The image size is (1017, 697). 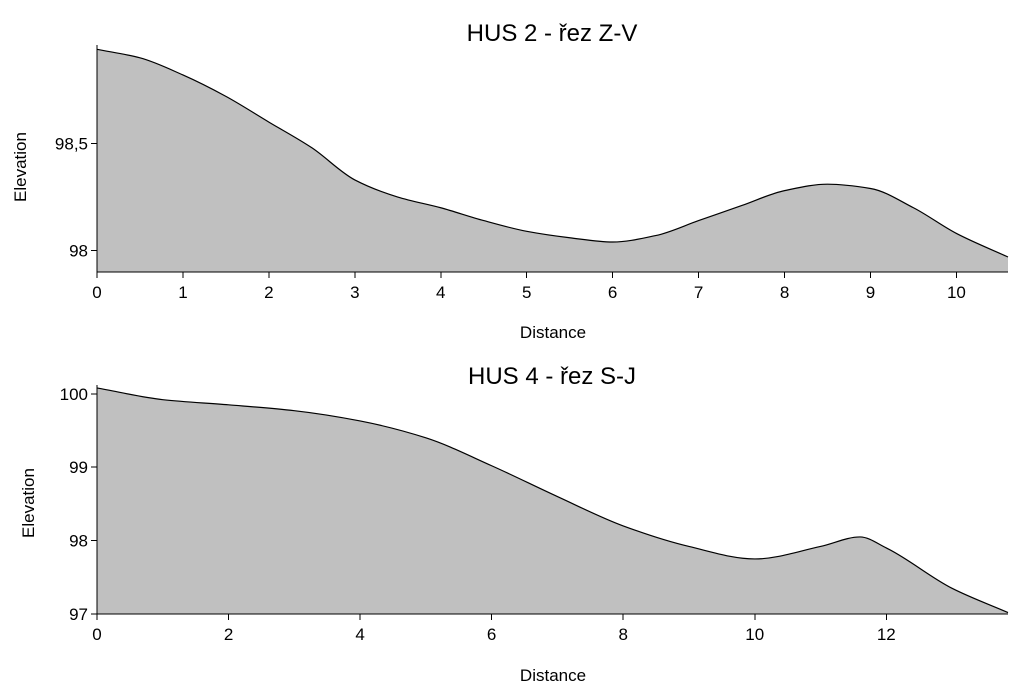 I want to click on x-tick-label: 7, so click(x=698, y=292).